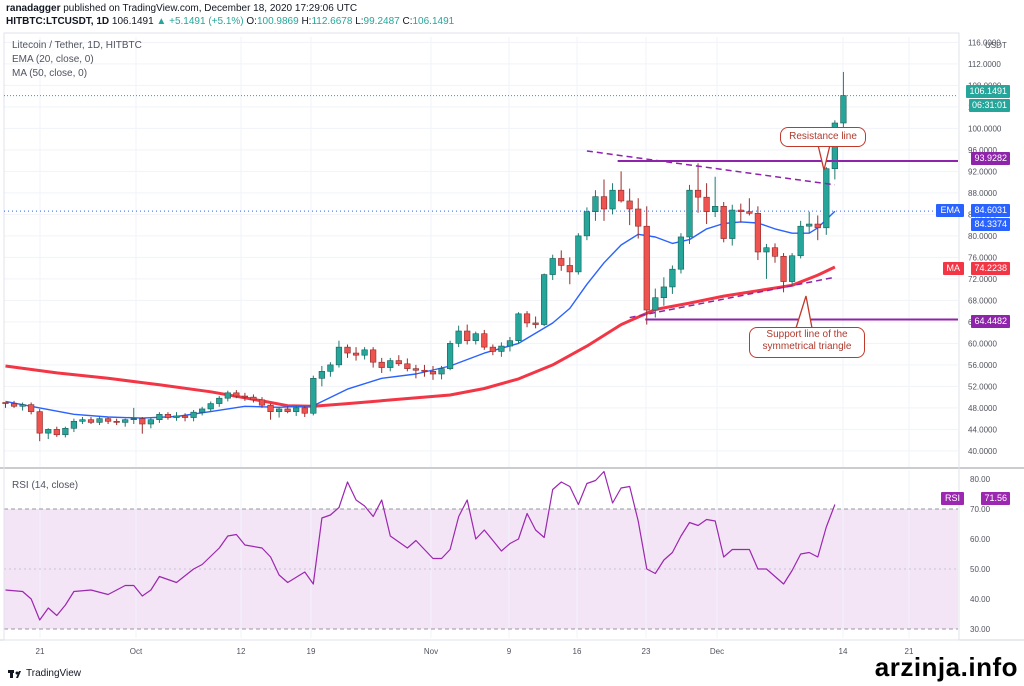 This screenshot has width=1024, height=686. I want to click on site-watermark: arzinja.info, so click(946, 667).